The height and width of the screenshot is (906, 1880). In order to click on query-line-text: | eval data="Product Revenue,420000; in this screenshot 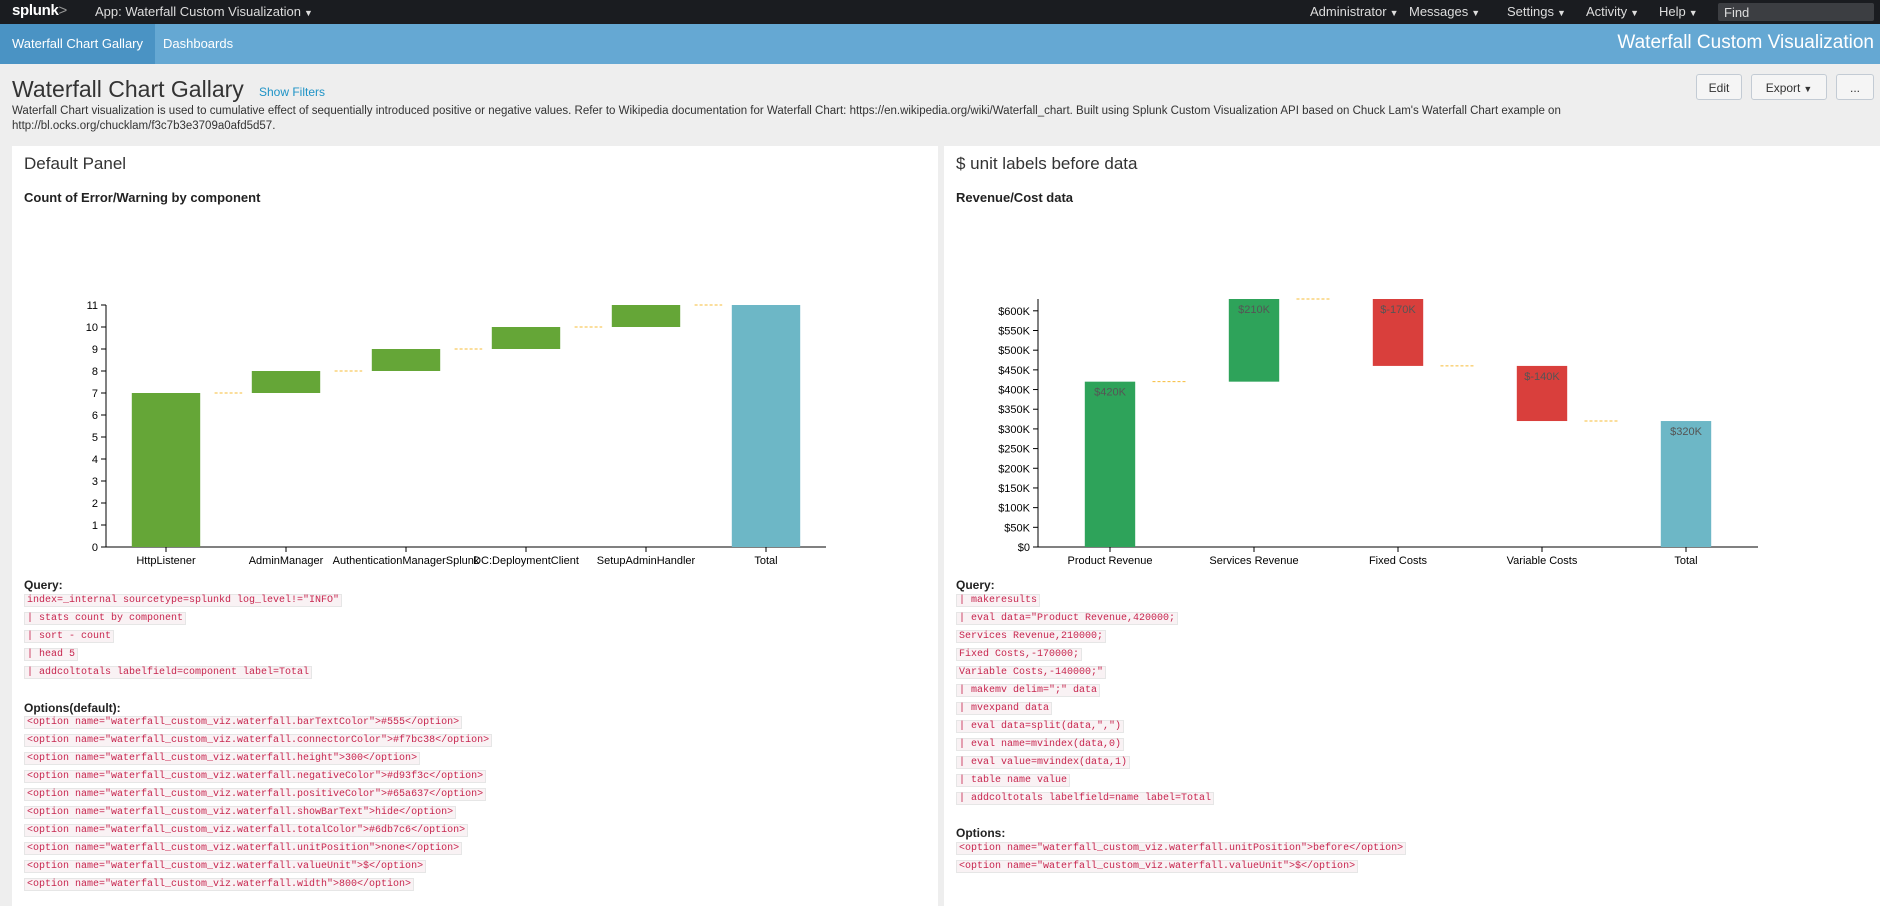, I will do `click(1067, 618)`.